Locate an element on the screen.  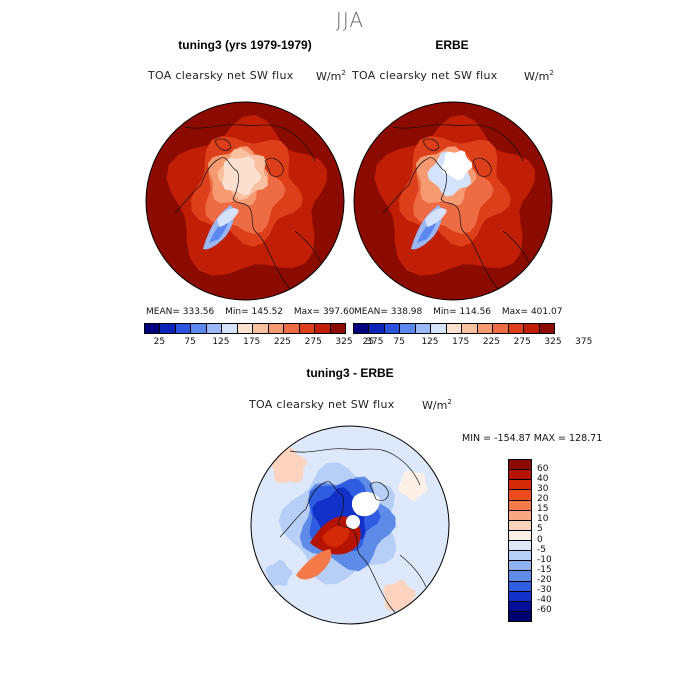
panel-1-colorbar is located at coordinates (245, 328).